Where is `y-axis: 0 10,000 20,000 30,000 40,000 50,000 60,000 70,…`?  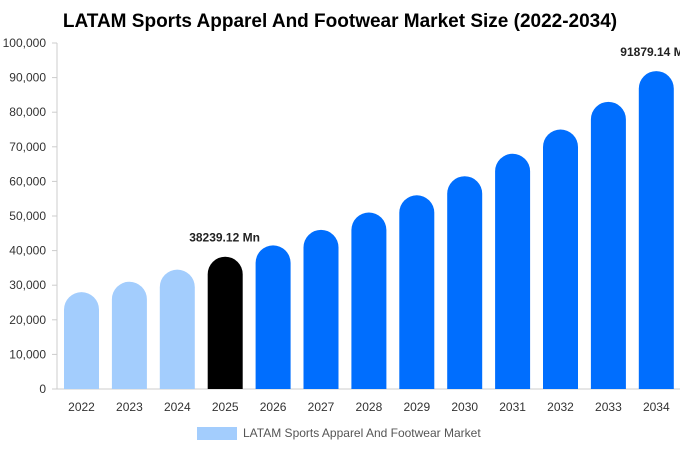 y-axis: 0 10,000 20,000 30,000 40,000 50,000 60,000 70,… is located at coordinates (30, 216).